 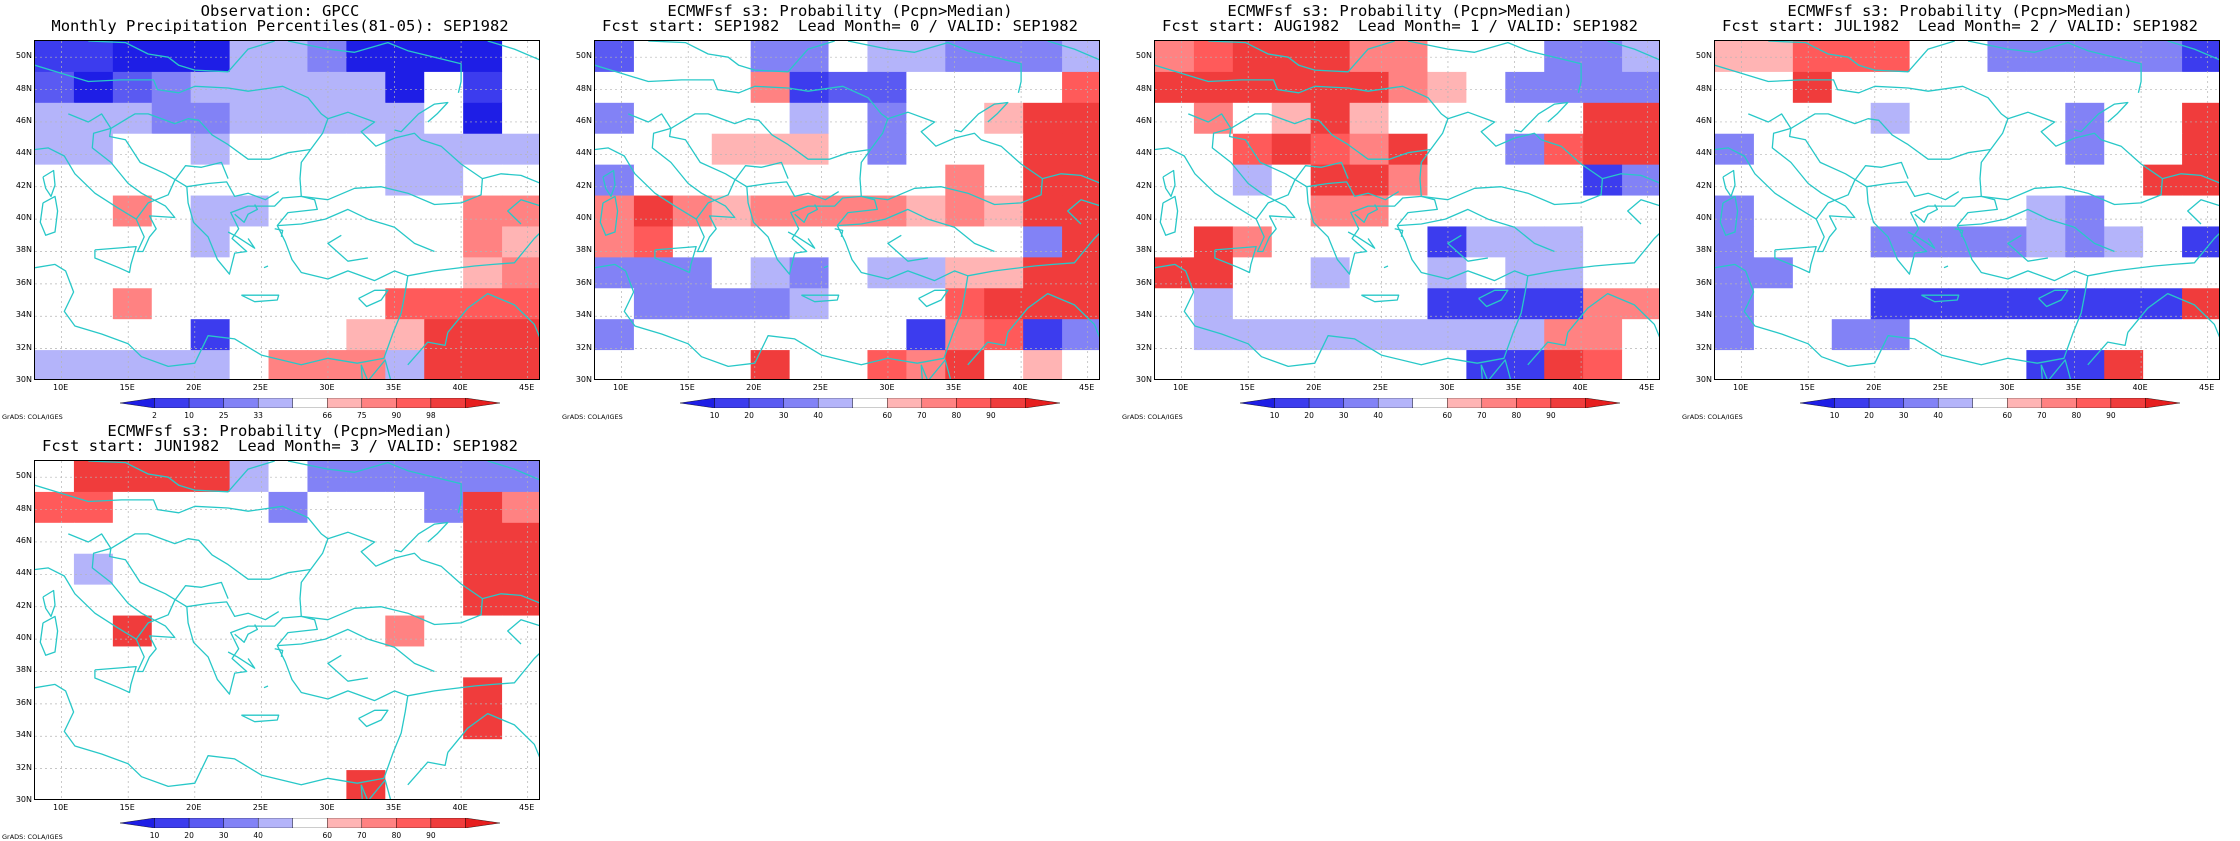 I want to click on lat-tick-label: 36N, so click(x=23, y=702).